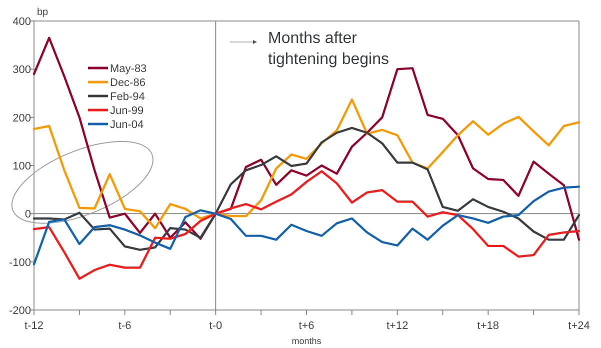 The image size is (601, 348). What do you see at coordinates (21, 166) in the screenshot?
I see `y-tick-label: 100` at bounding box center [21, 166].